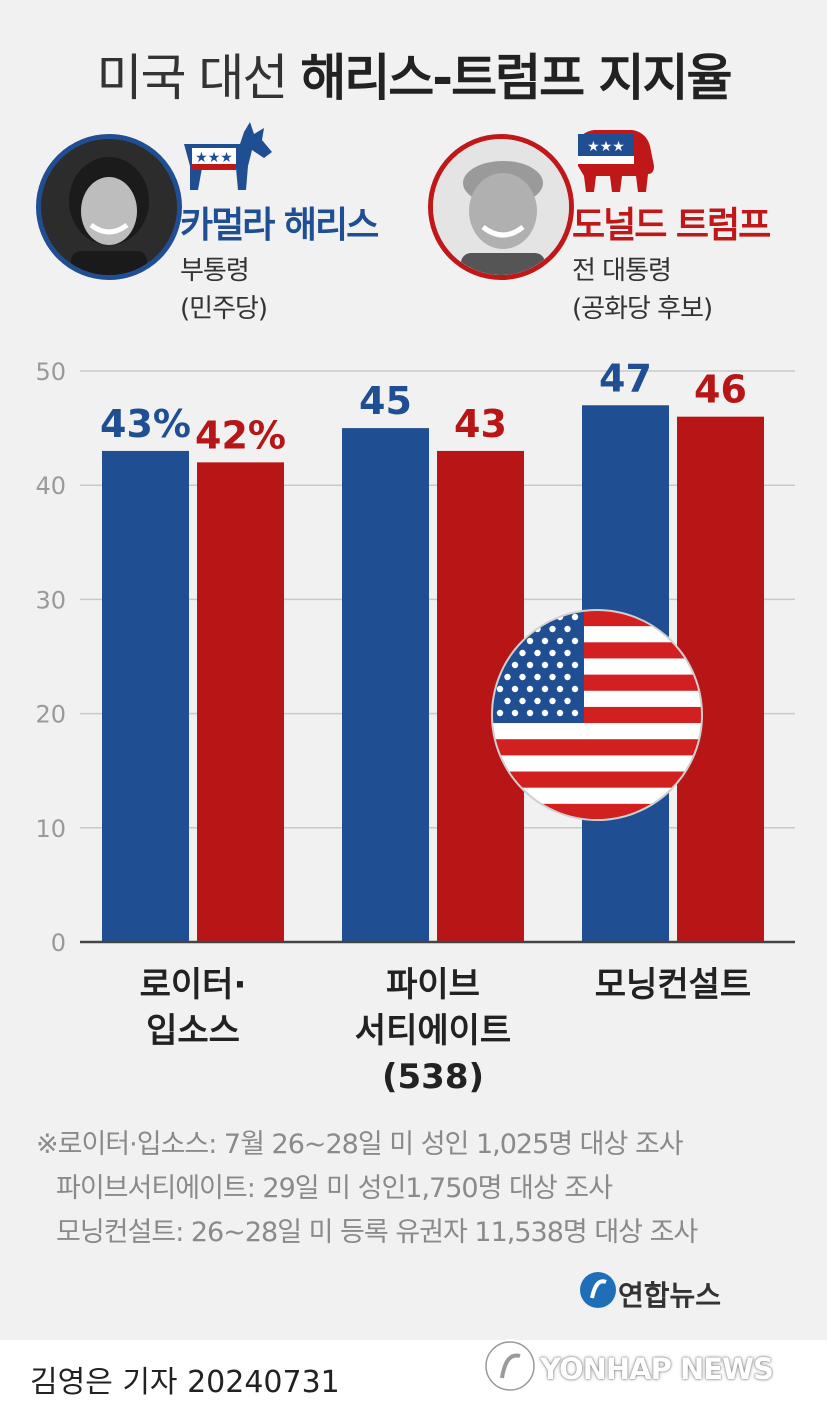 Image resolution: width=827 pixels, height=1426 pixels. What do you see at coordinates (58, 943) in the screenshot?
I see `y-tick-label: 0` at bounding box center [58, 943].